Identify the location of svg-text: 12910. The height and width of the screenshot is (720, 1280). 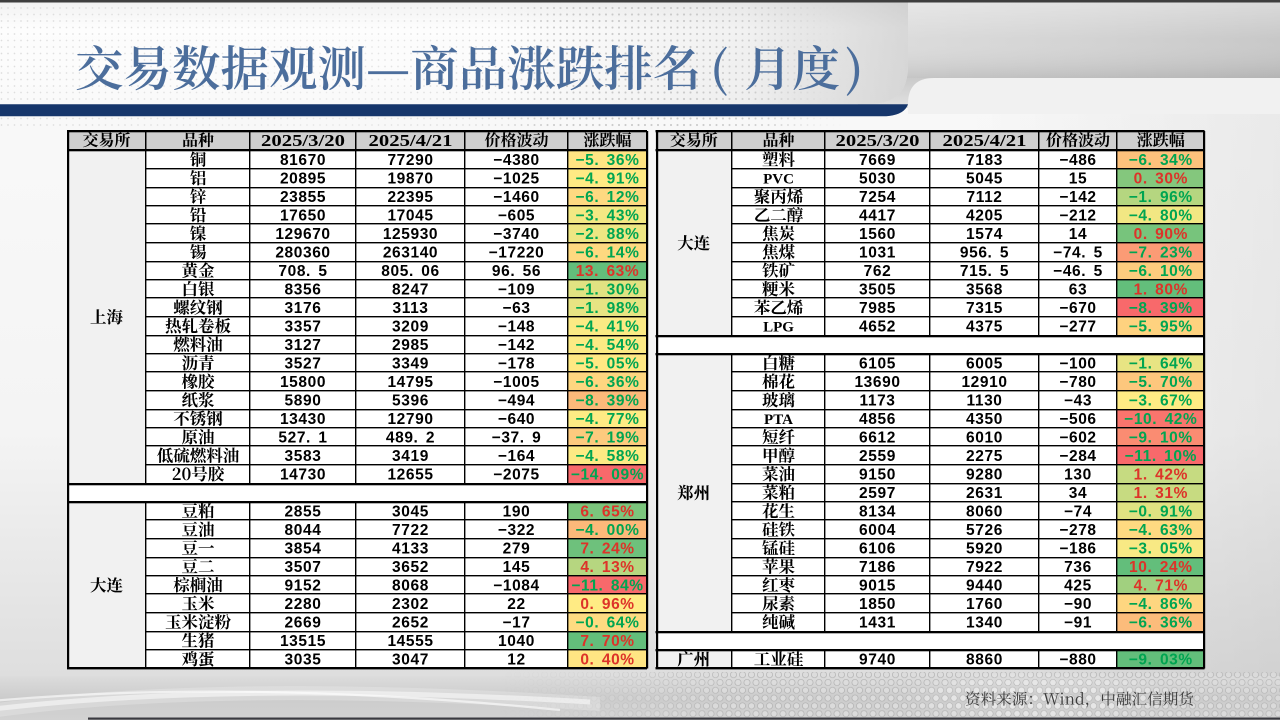
(984, 382).